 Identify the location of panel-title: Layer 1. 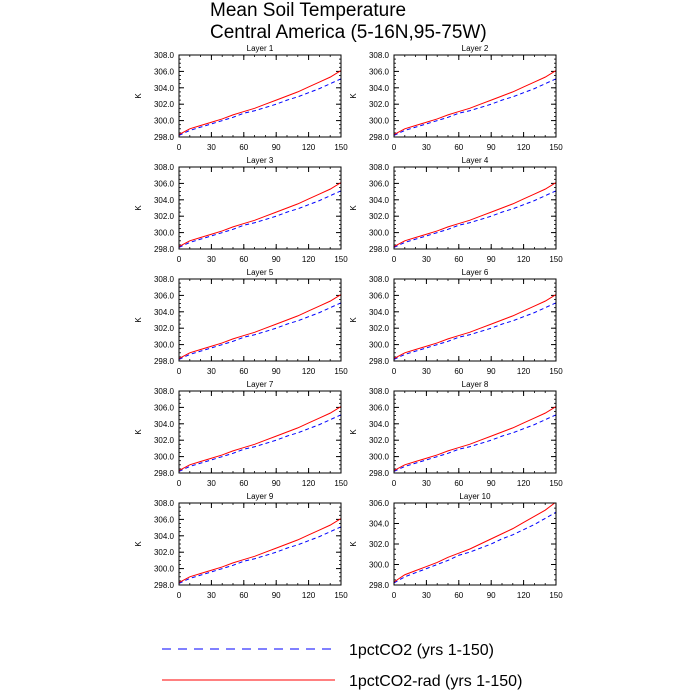
(260, 48).